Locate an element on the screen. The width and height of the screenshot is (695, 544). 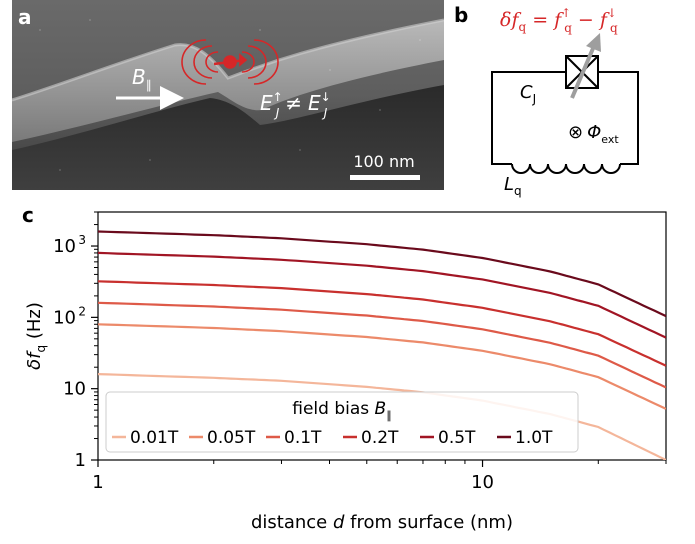
scale-bar is located at coordinates (385, 177).